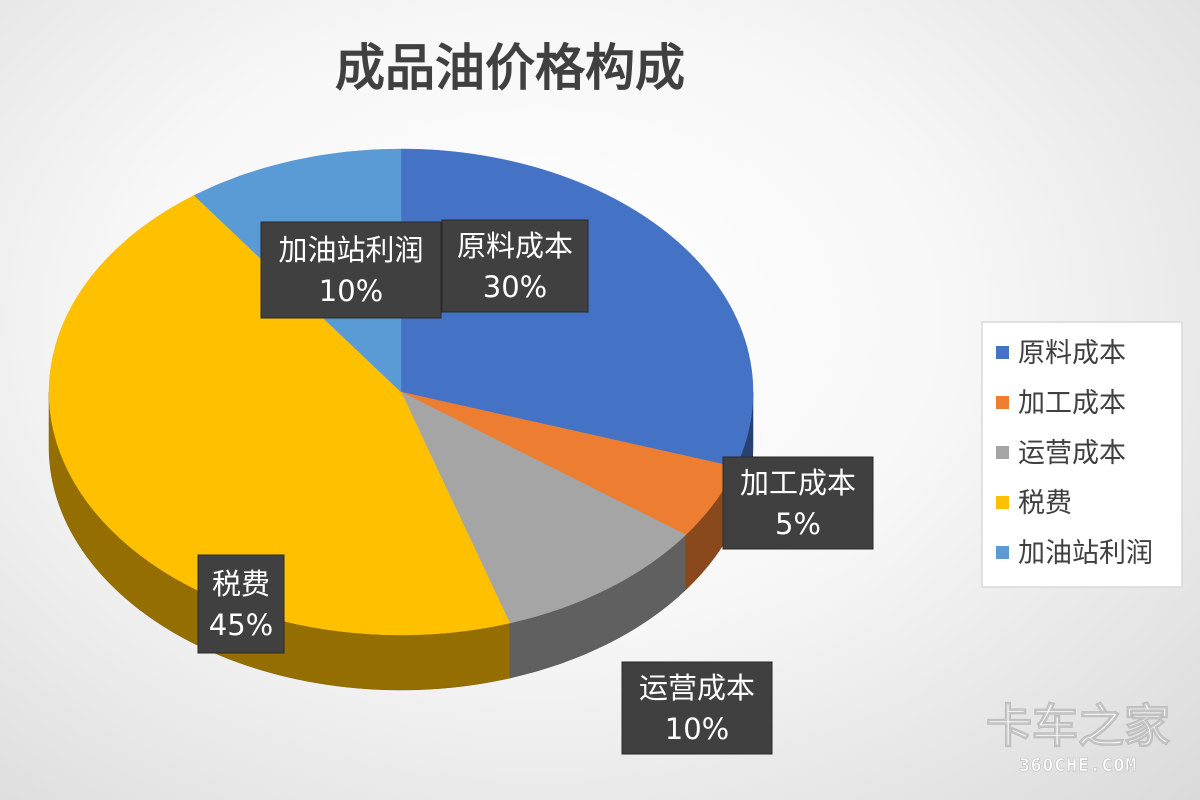  What do you see at coordinates (1072, 453) in the screenshot?
I see `legend-label-3: 运营成本` at bounding box center [1072, 453].